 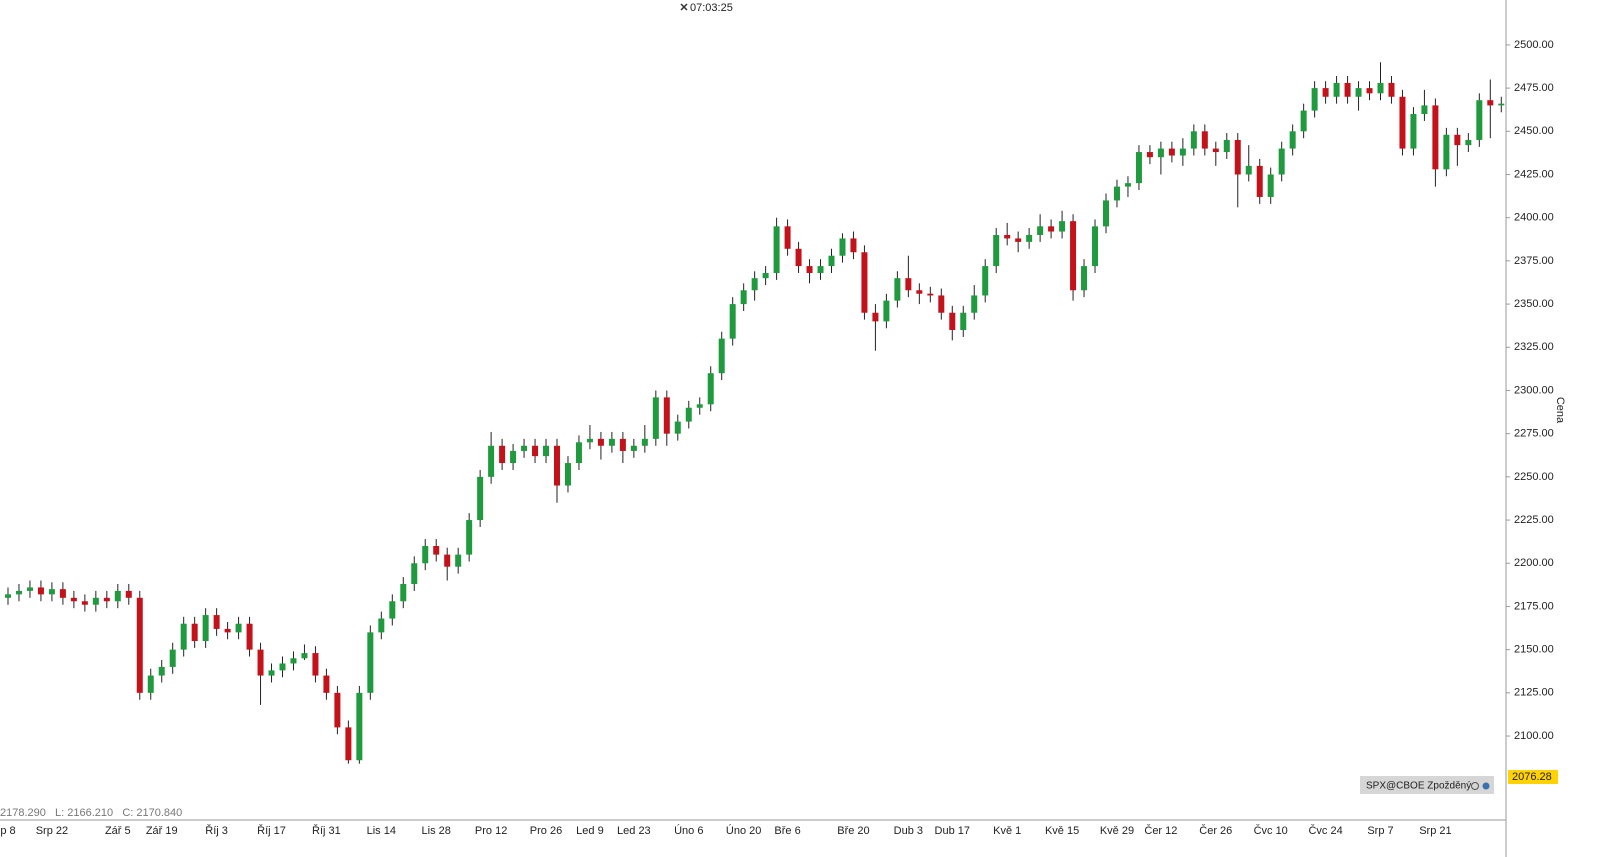 I want to click on y-tick-label: 2125.00, so click(x=1534, y=693).